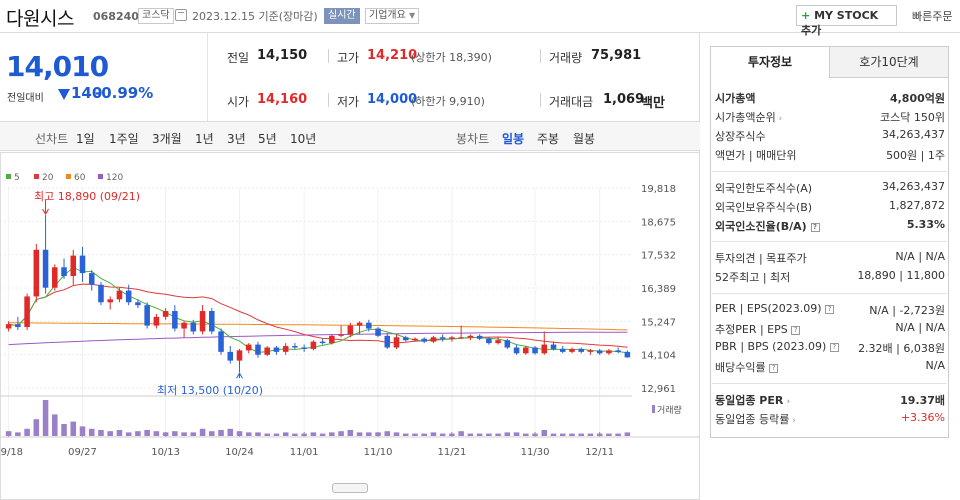 The width and height of the screenshot is (960, 500). What do you see at coordinates (889, 62) in the screenshot?
I see `tab-orderbook: 호가10단계` at bounding box center [889, 62].